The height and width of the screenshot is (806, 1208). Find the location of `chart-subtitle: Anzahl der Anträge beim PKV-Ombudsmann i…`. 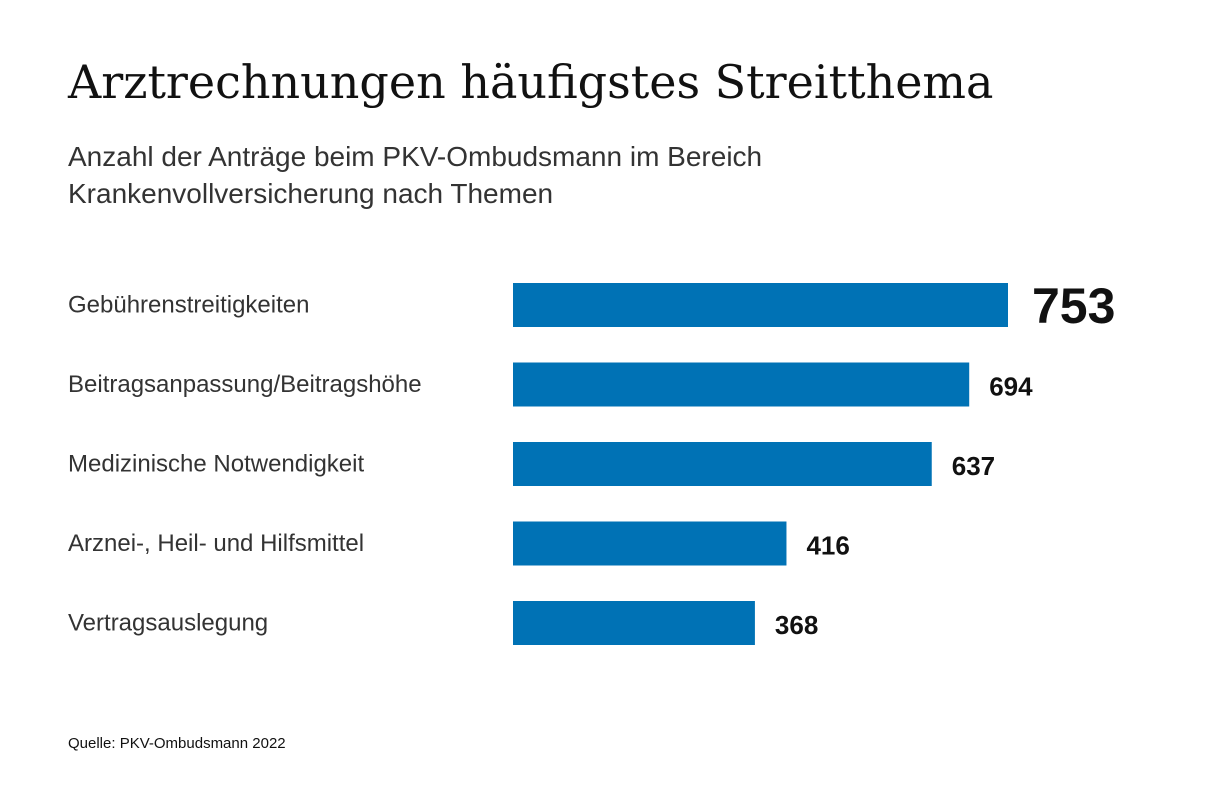

chart-subtitle: Anzahl der Anträge beim PKV-Ombudsmann i… is located at coordinates (518, 175).